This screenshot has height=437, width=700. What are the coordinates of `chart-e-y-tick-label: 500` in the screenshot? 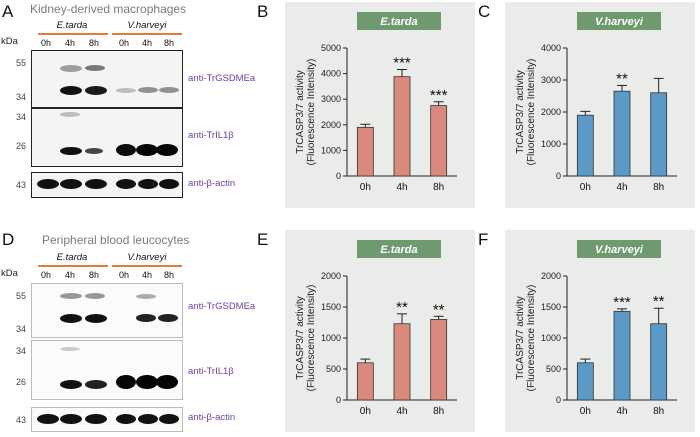 It's located at (333, 369).